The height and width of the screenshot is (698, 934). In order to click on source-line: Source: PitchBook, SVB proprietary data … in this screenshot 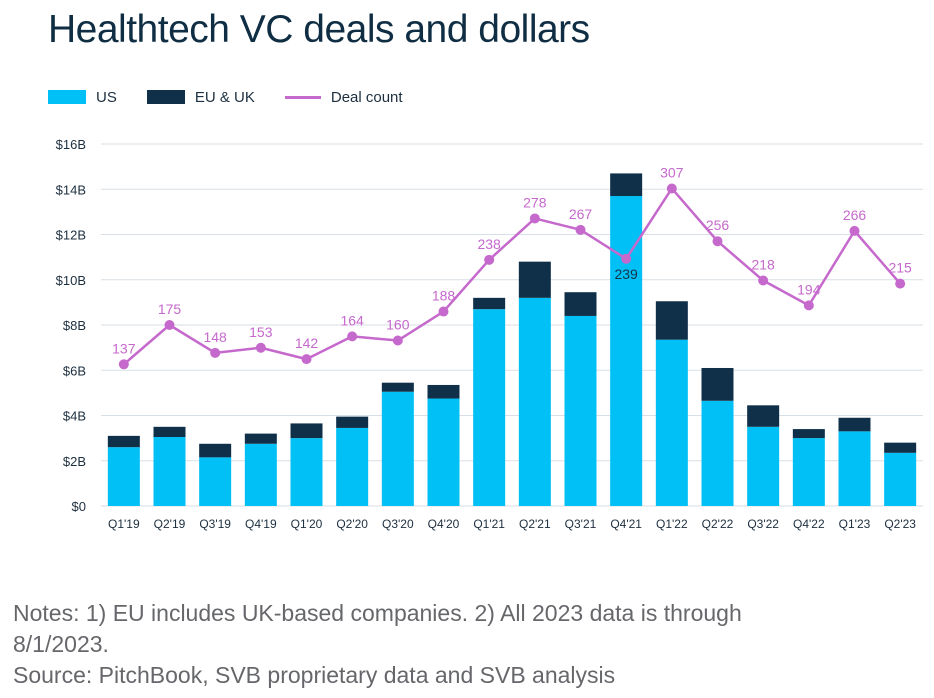, I will do `click(314, 675)`.